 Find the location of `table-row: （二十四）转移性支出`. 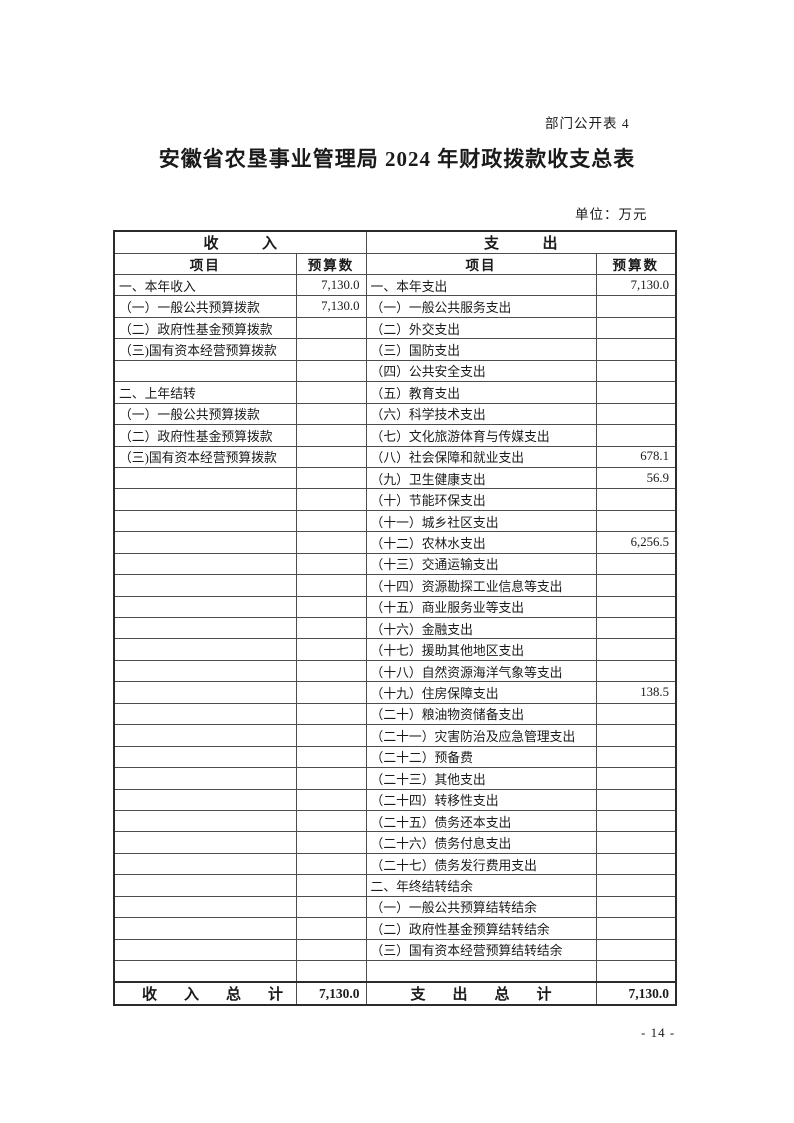

table-row: （二十四）转移性支出 is located at coordinates (395, 799).